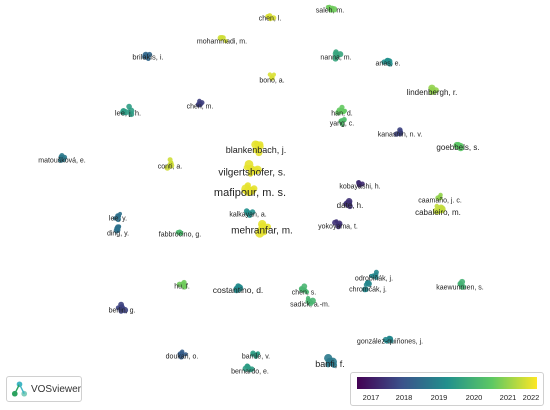 The height and width of the screenshot is (410, 550). I want to click on node-label: cabaleiro, m., so click(438, 212).